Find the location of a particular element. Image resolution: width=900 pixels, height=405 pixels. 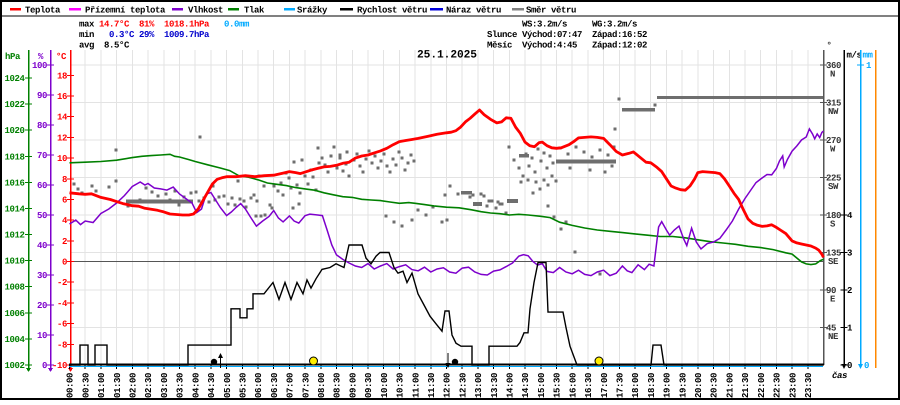

svg-text: 06:30 is located at coordinates (275, 385).